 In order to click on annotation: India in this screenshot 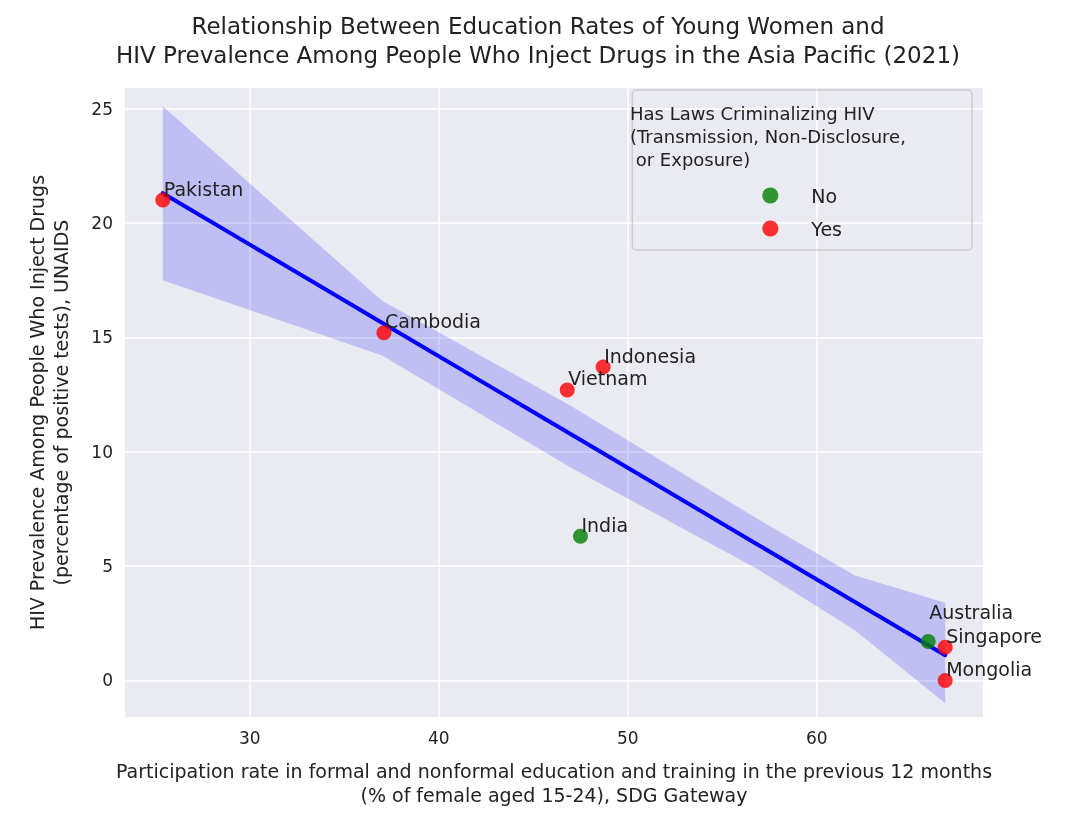, I will do `click(605, 524)`.